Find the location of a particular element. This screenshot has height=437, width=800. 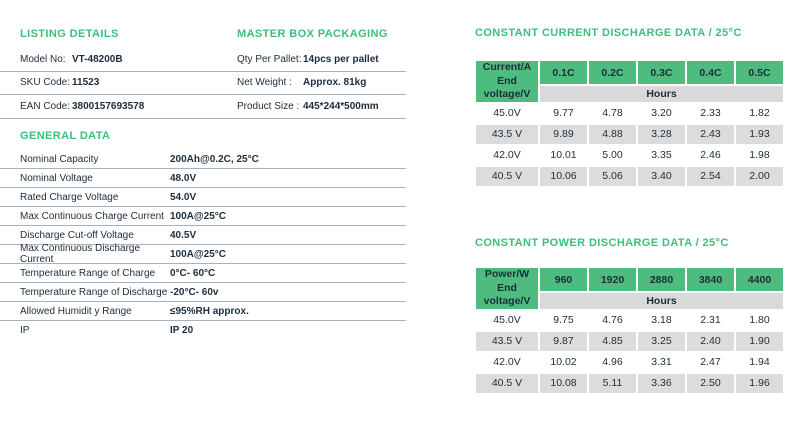

column-header: 0.3C is located at coordinates (661, 73).